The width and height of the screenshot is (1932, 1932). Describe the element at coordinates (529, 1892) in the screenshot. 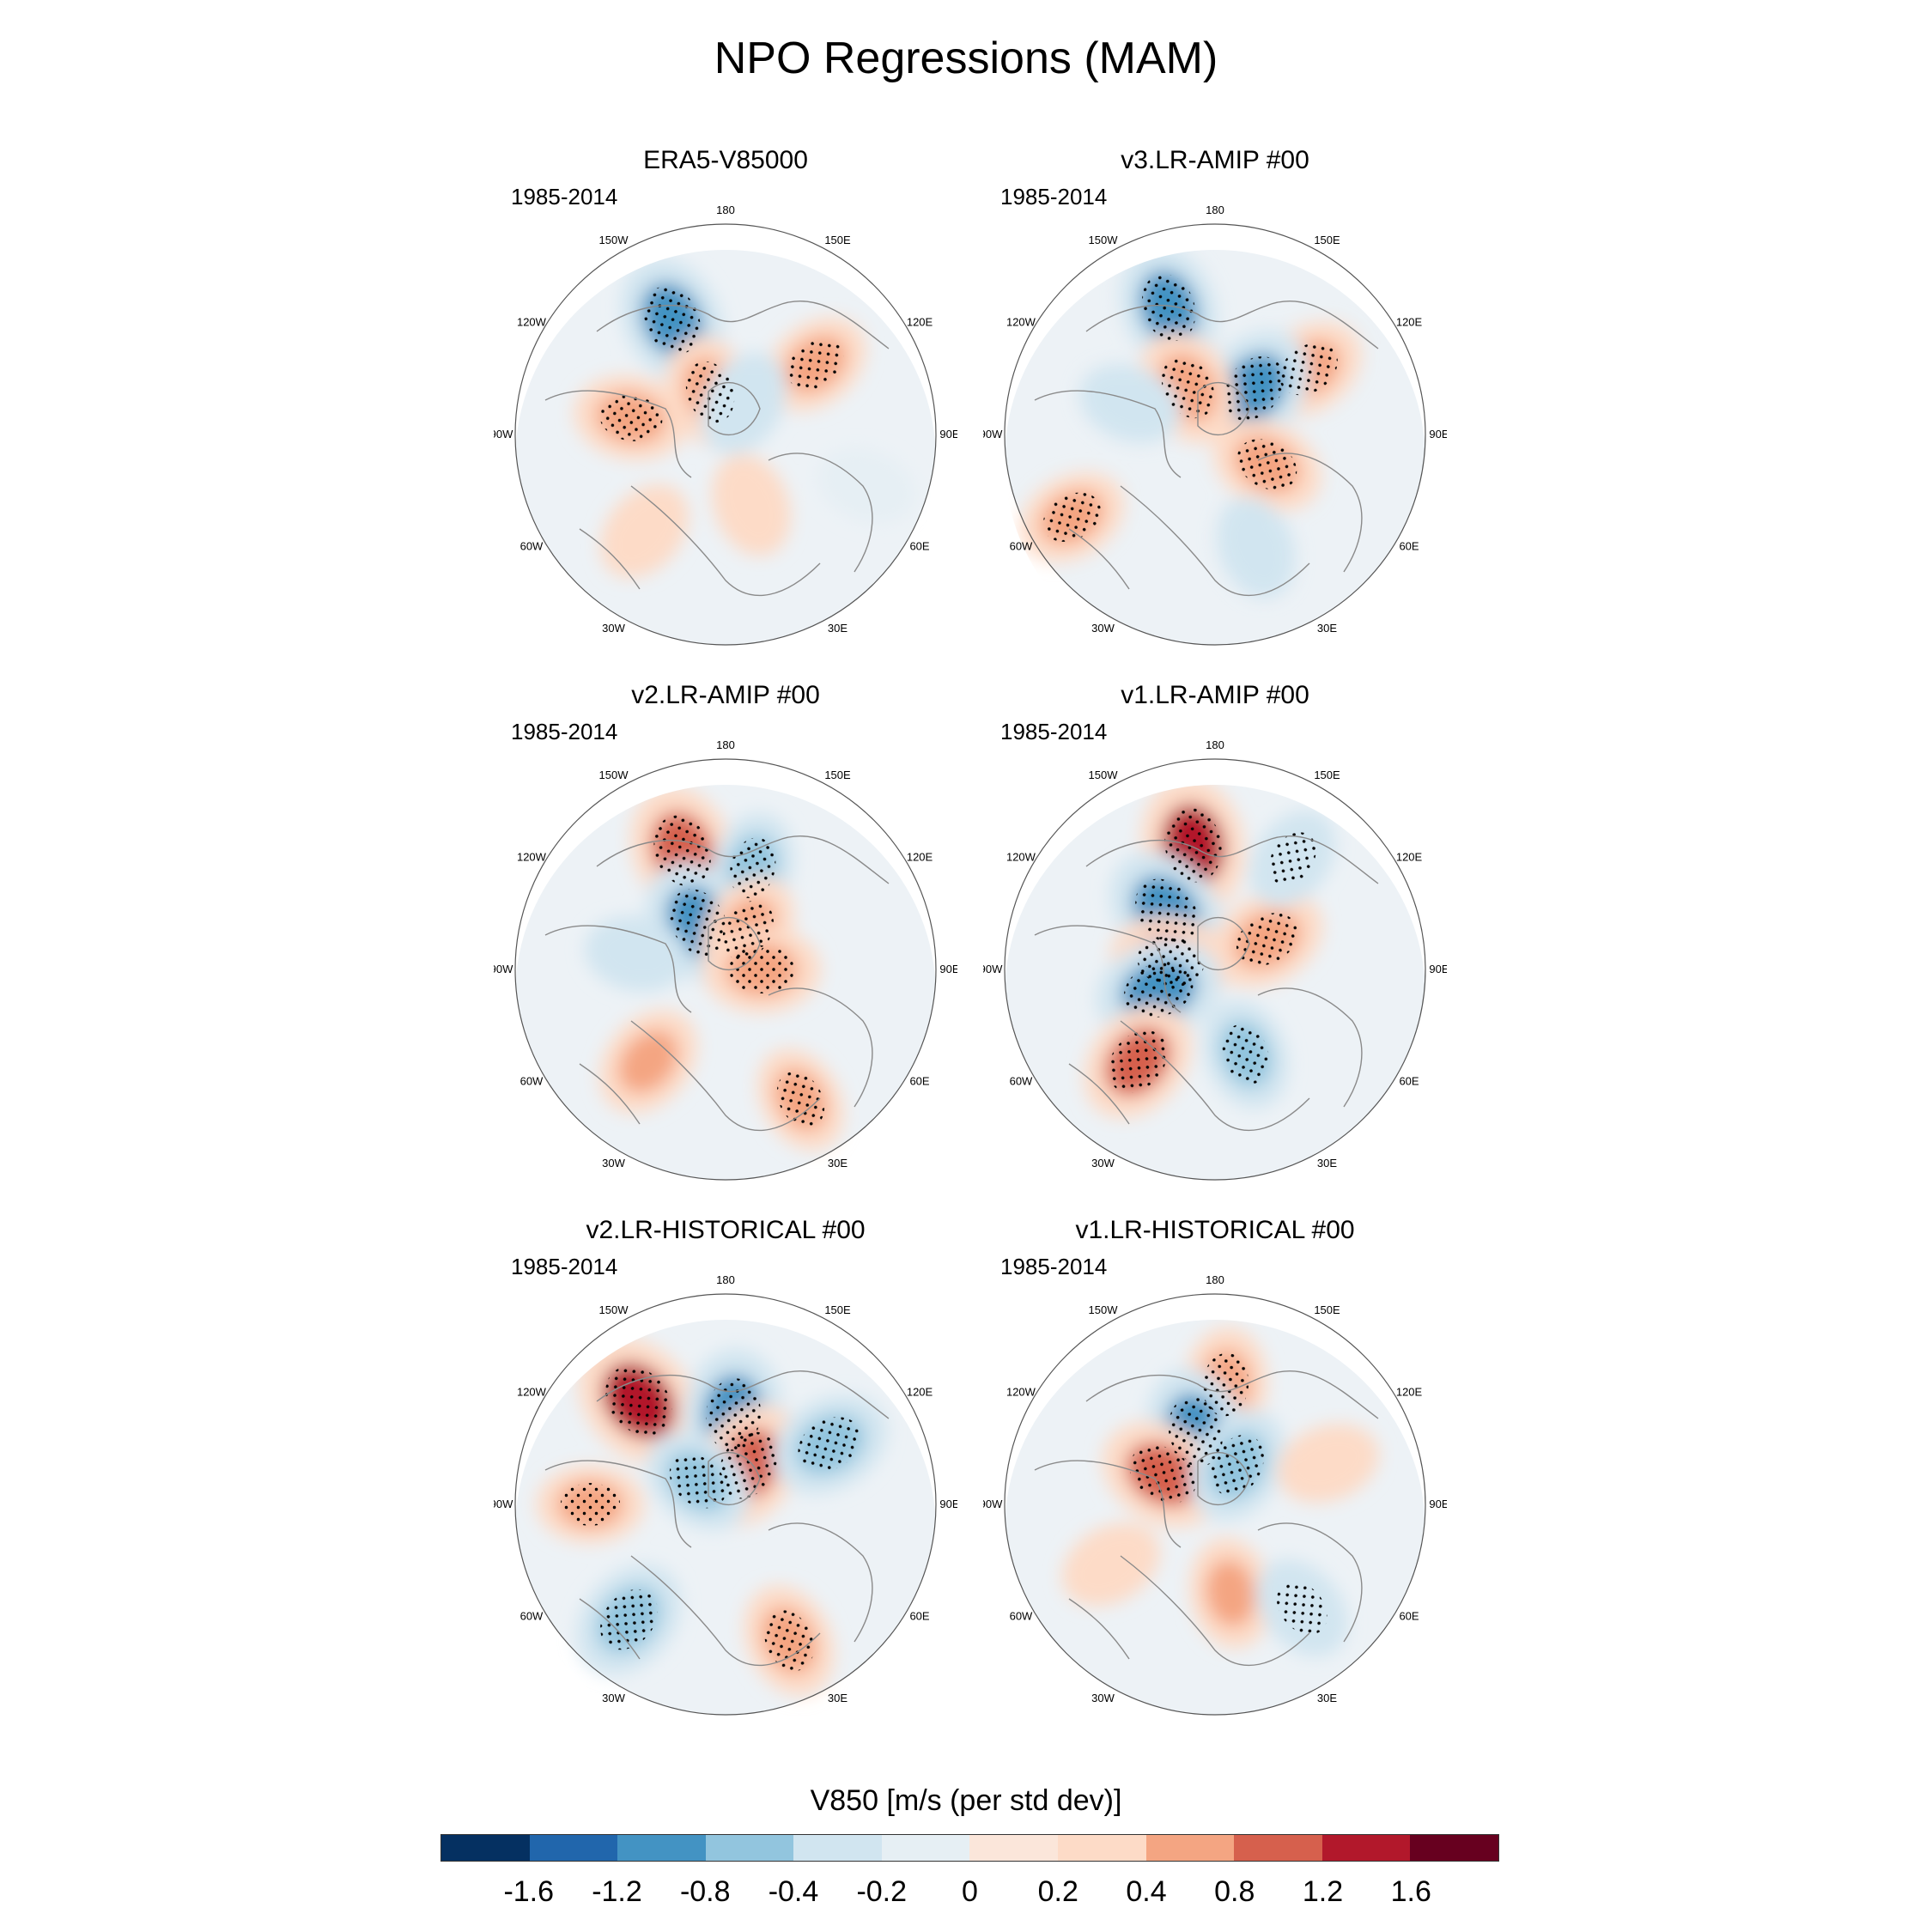

I see `colorbar-tick-label: -1.6` at that location.